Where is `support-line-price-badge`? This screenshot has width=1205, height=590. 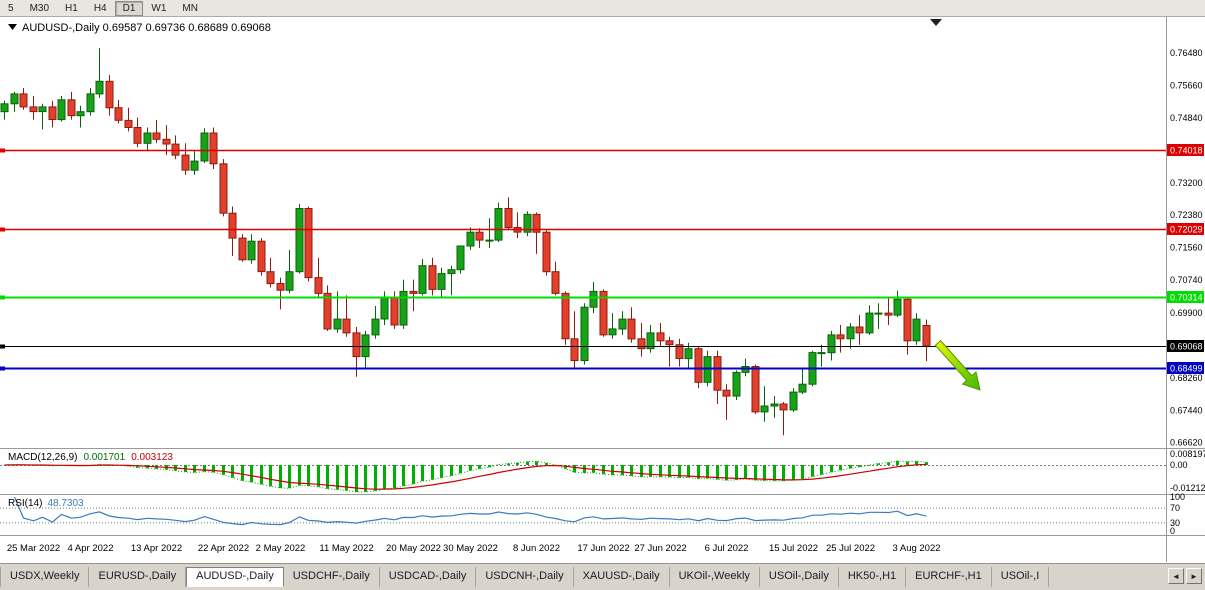 support-line-price-badge is located at coordinates (1185, 368).